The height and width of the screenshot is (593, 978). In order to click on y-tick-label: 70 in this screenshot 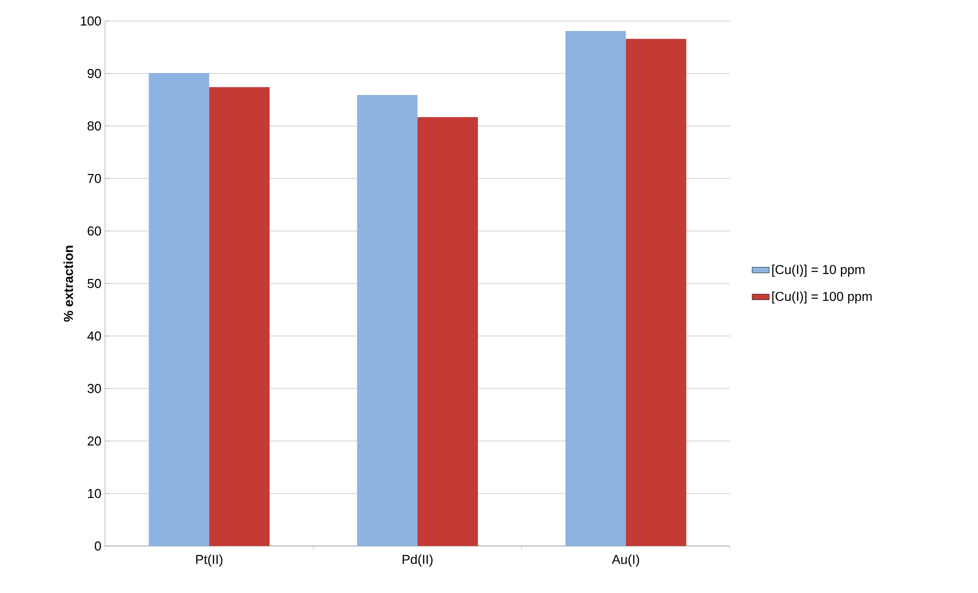, I will do `click(94, 179)`.